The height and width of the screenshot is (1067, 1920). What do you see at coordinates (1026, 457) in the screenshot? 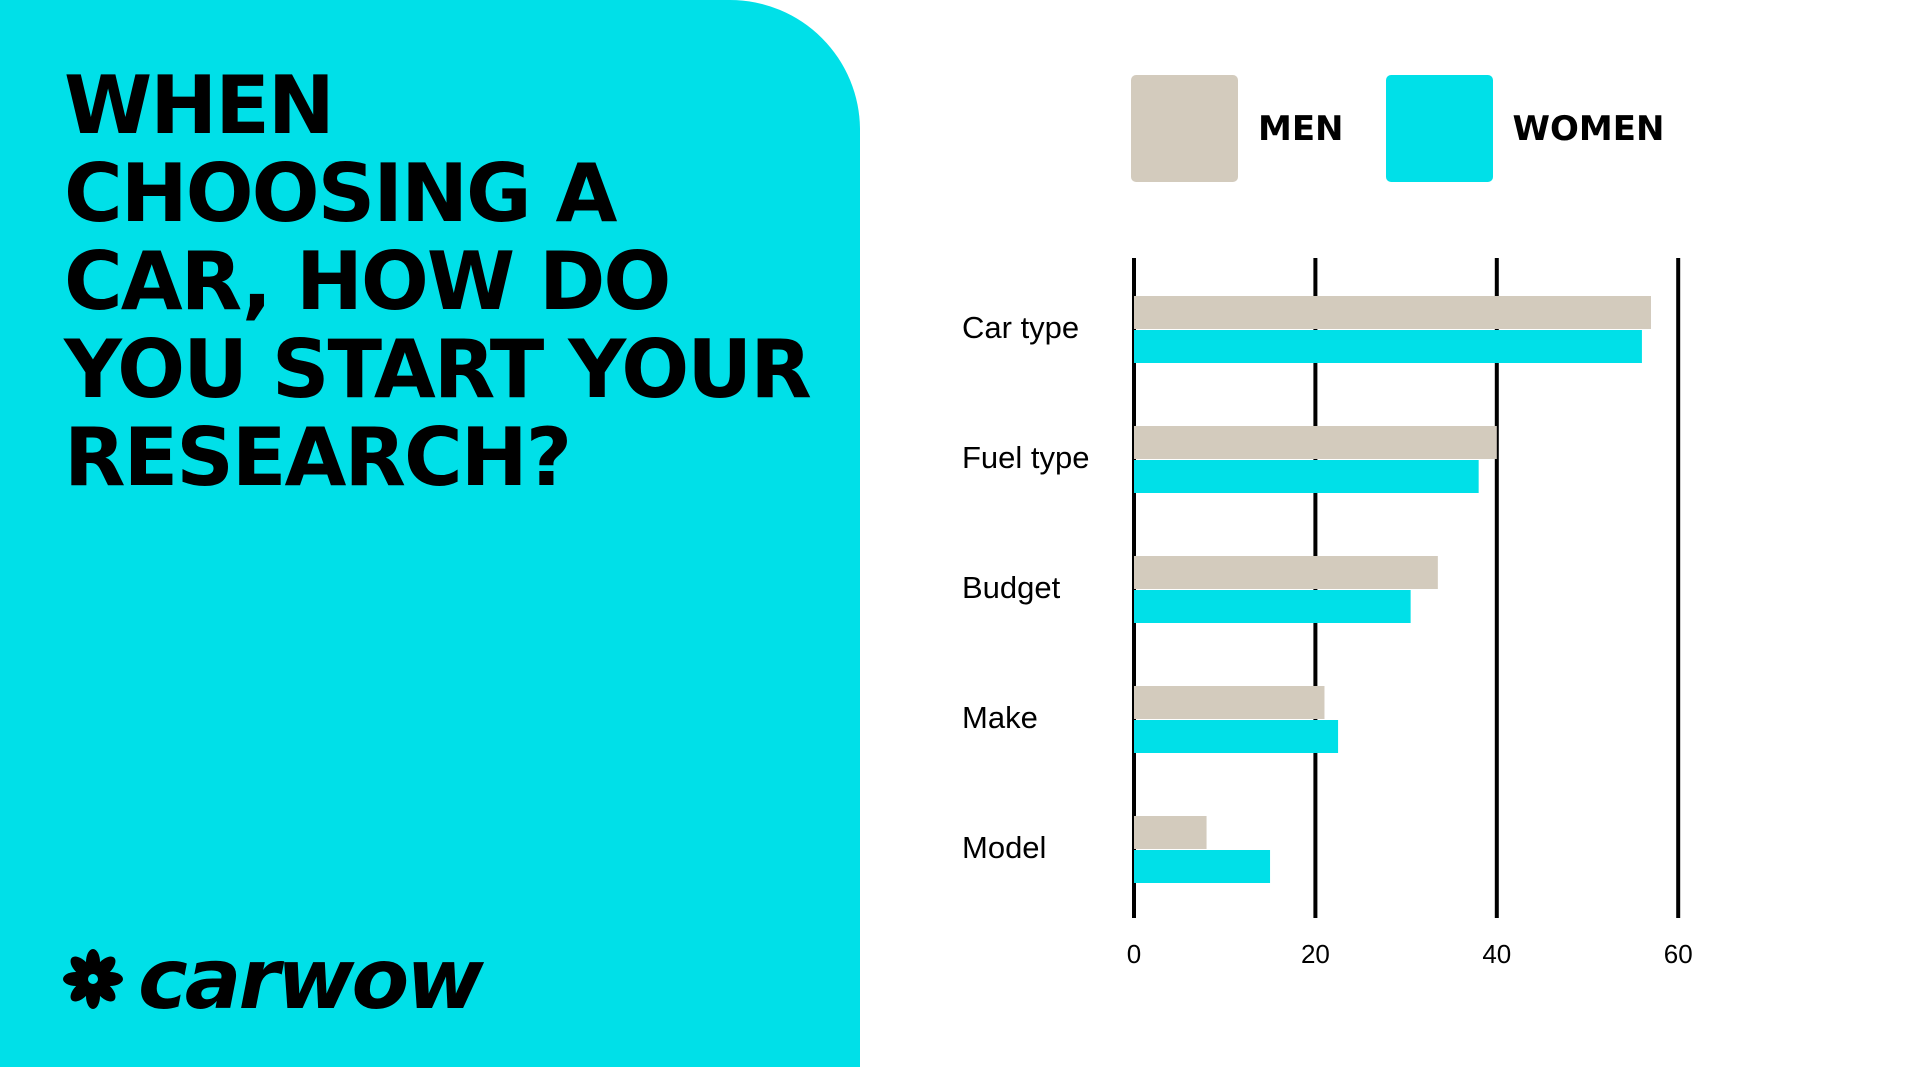
I see `category-label: Fuel type` at bounding box center [1026, 457].